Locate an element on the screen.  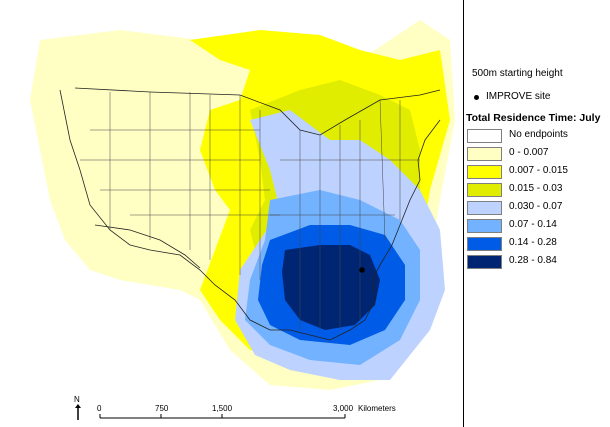
north-arrow-head is located at coordinates (78, 406).